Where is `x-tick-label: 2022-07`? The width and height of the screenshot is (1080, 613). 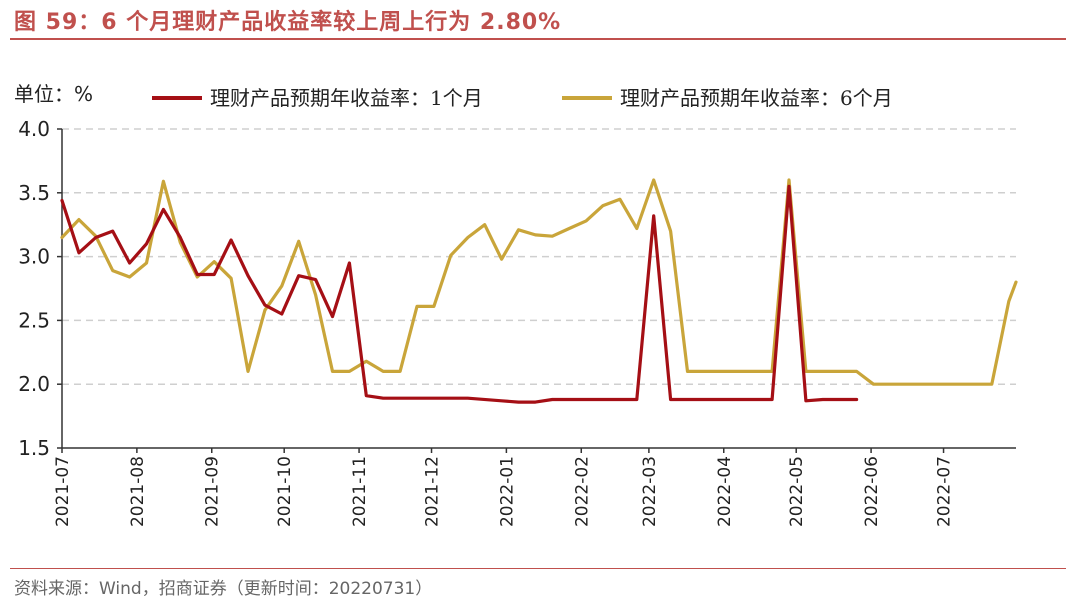
x-tick-label: 2022-07 is located at coordinates (945, 491).